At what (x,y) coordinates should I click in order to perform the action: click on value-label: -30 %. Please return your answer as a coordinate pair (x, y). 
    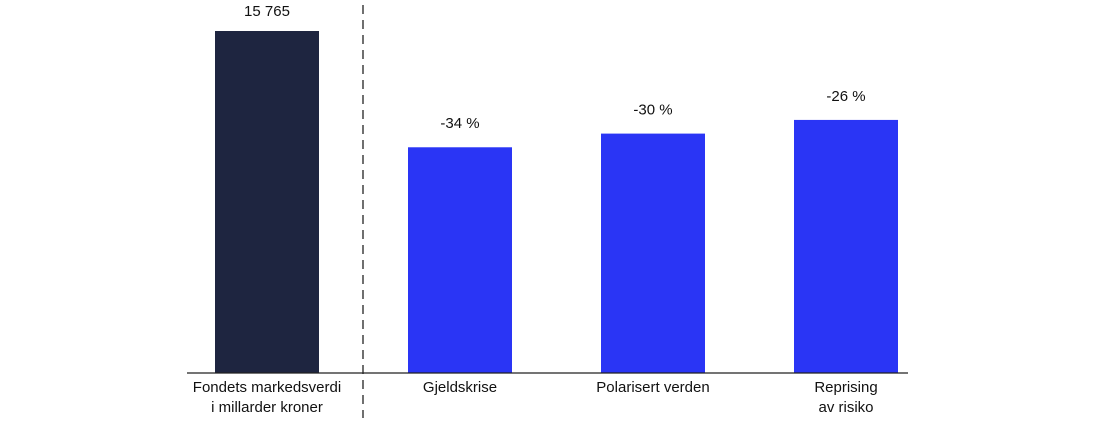
    Looking at the image, I should click on (652, 110).